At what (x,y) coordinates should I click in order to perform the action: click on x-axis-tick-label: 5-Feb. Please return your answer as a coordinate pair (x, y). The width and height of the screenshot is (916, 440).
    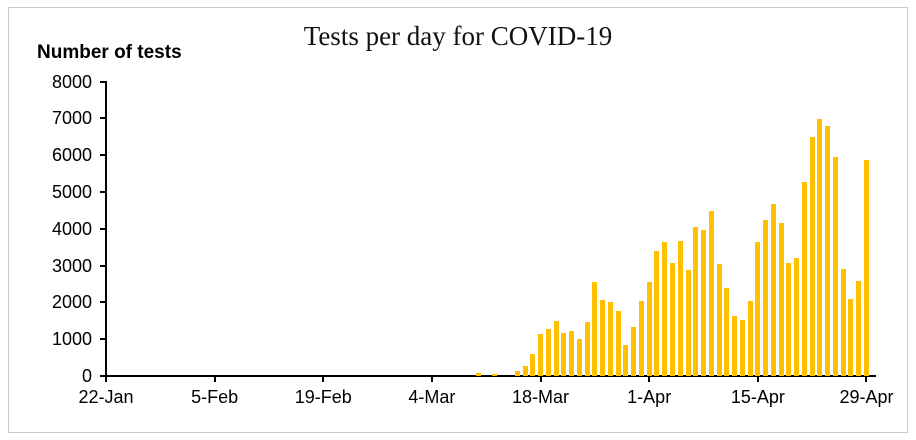
    Looking at the image, I should click on (215, 397).